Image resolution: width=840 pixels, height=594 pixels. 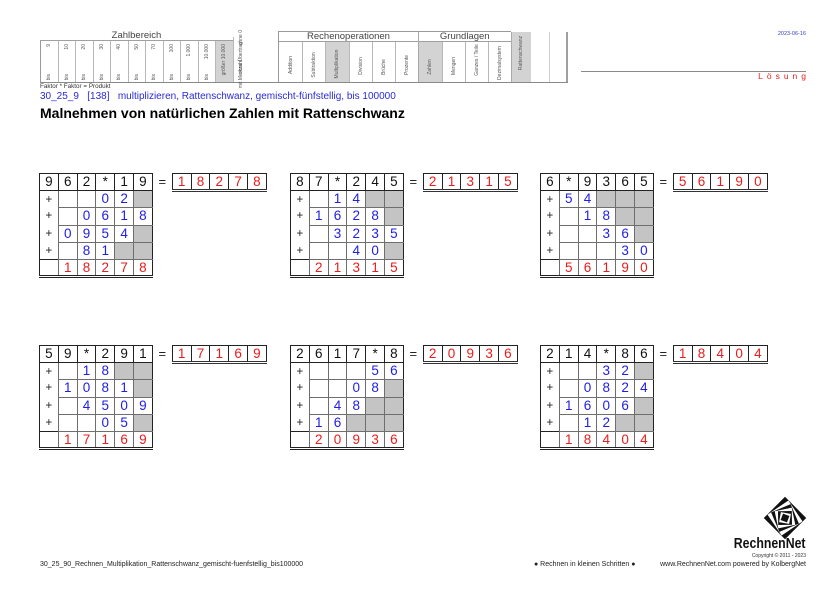 What do you see at coordinates (356, 268) in the screenshot?
I see `sum-digit: 3` at bounding box center [356, 268].